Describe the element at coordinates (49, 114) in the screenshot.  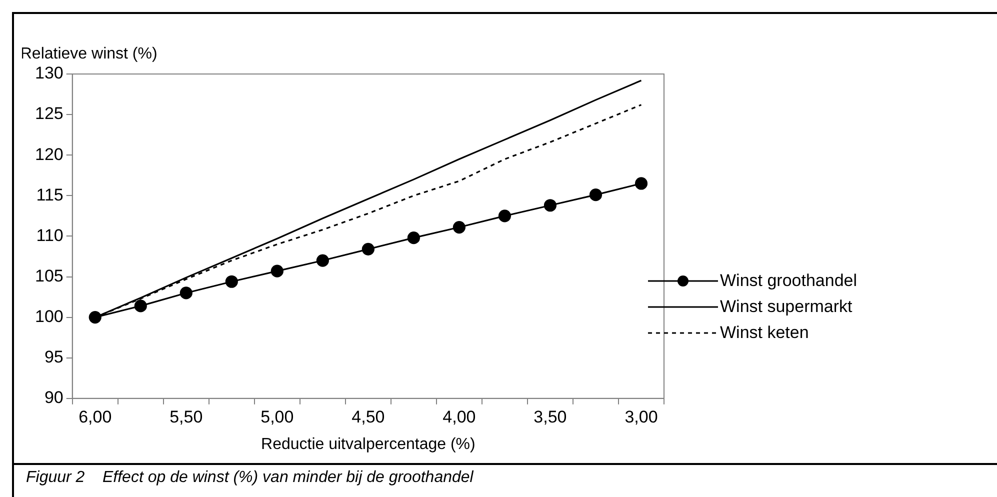
I see `y-tick-label: 125` at that location.